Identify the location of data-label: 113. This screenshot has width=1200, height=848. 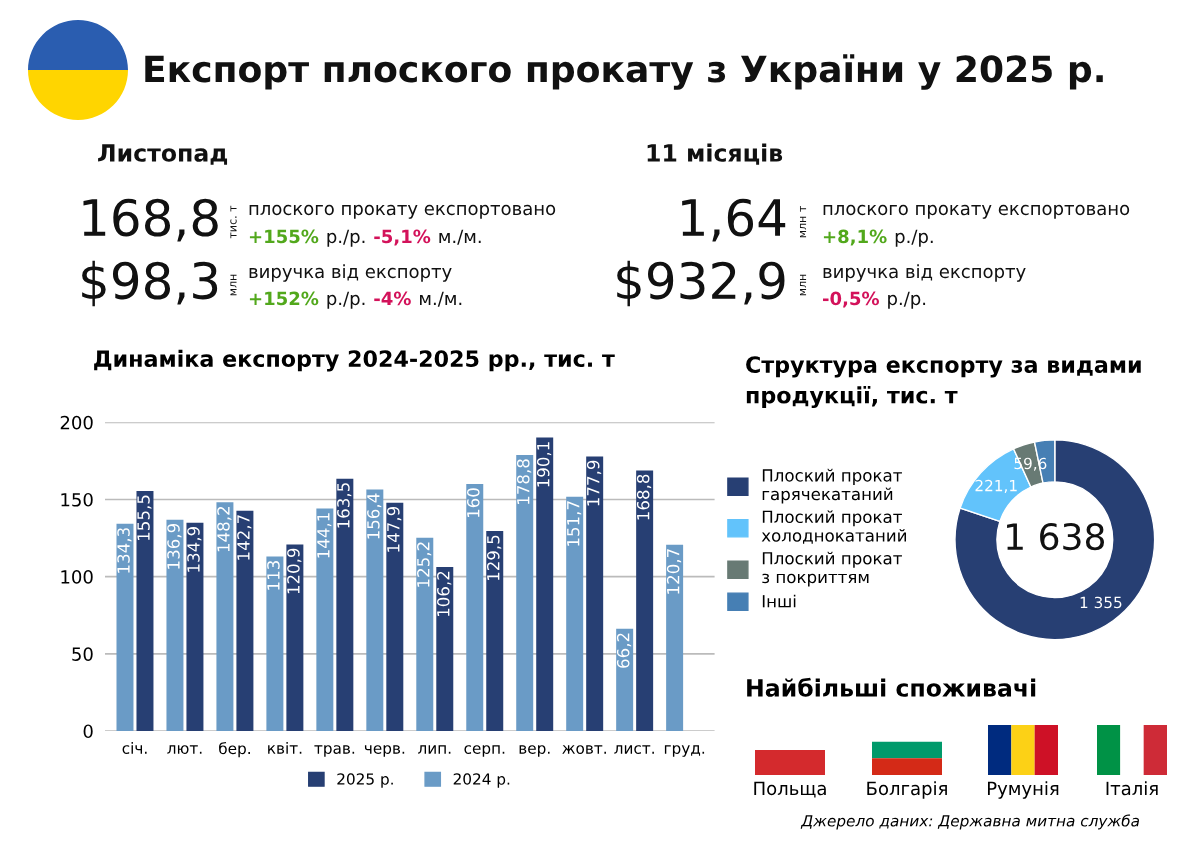
(273, 575).